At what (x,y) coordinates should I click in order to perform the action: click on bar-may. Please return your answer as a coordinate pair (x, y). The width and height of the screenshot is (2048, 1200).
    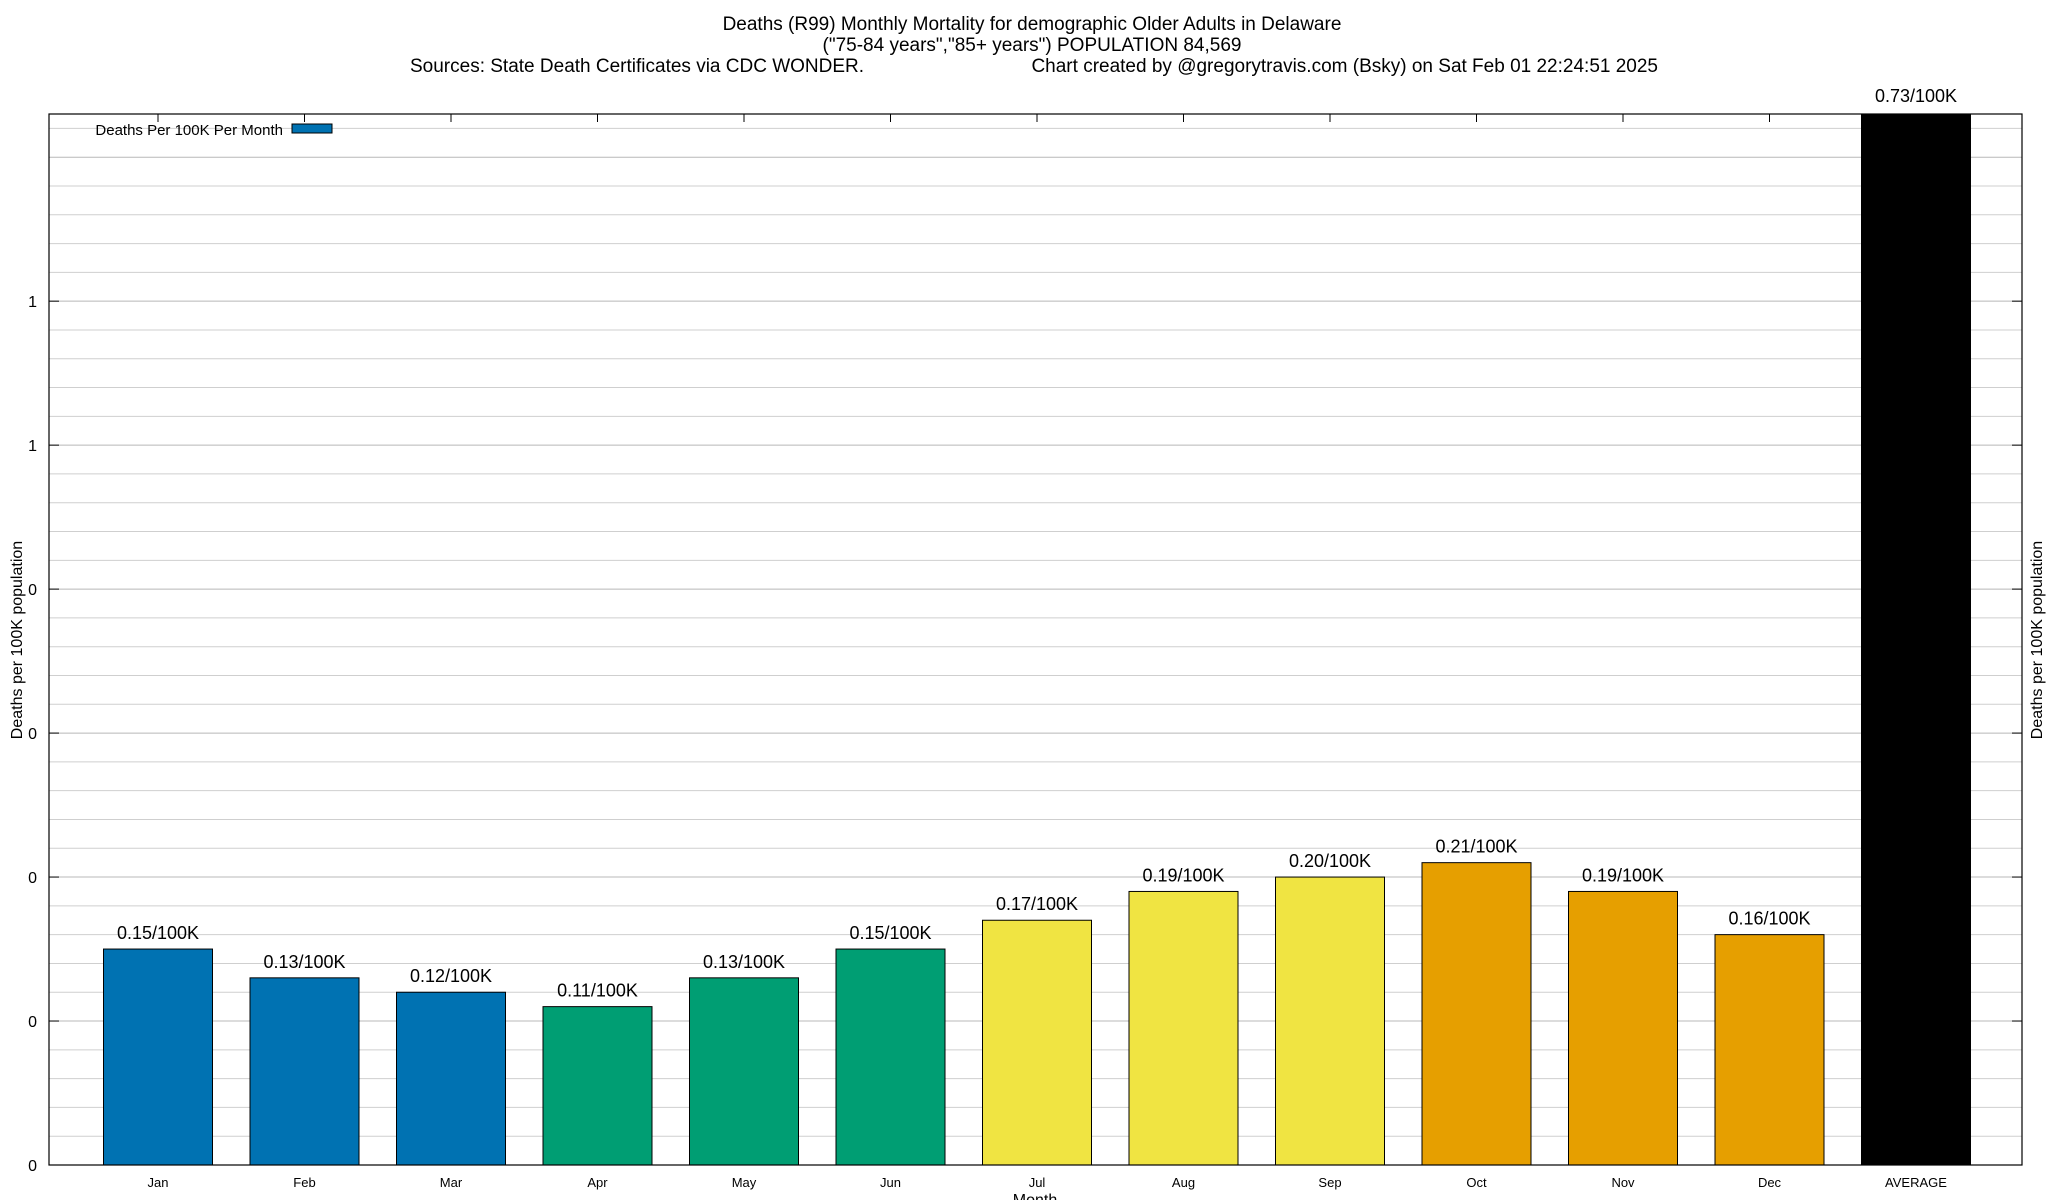
    Looking at the image, I should click on (744, 1071).